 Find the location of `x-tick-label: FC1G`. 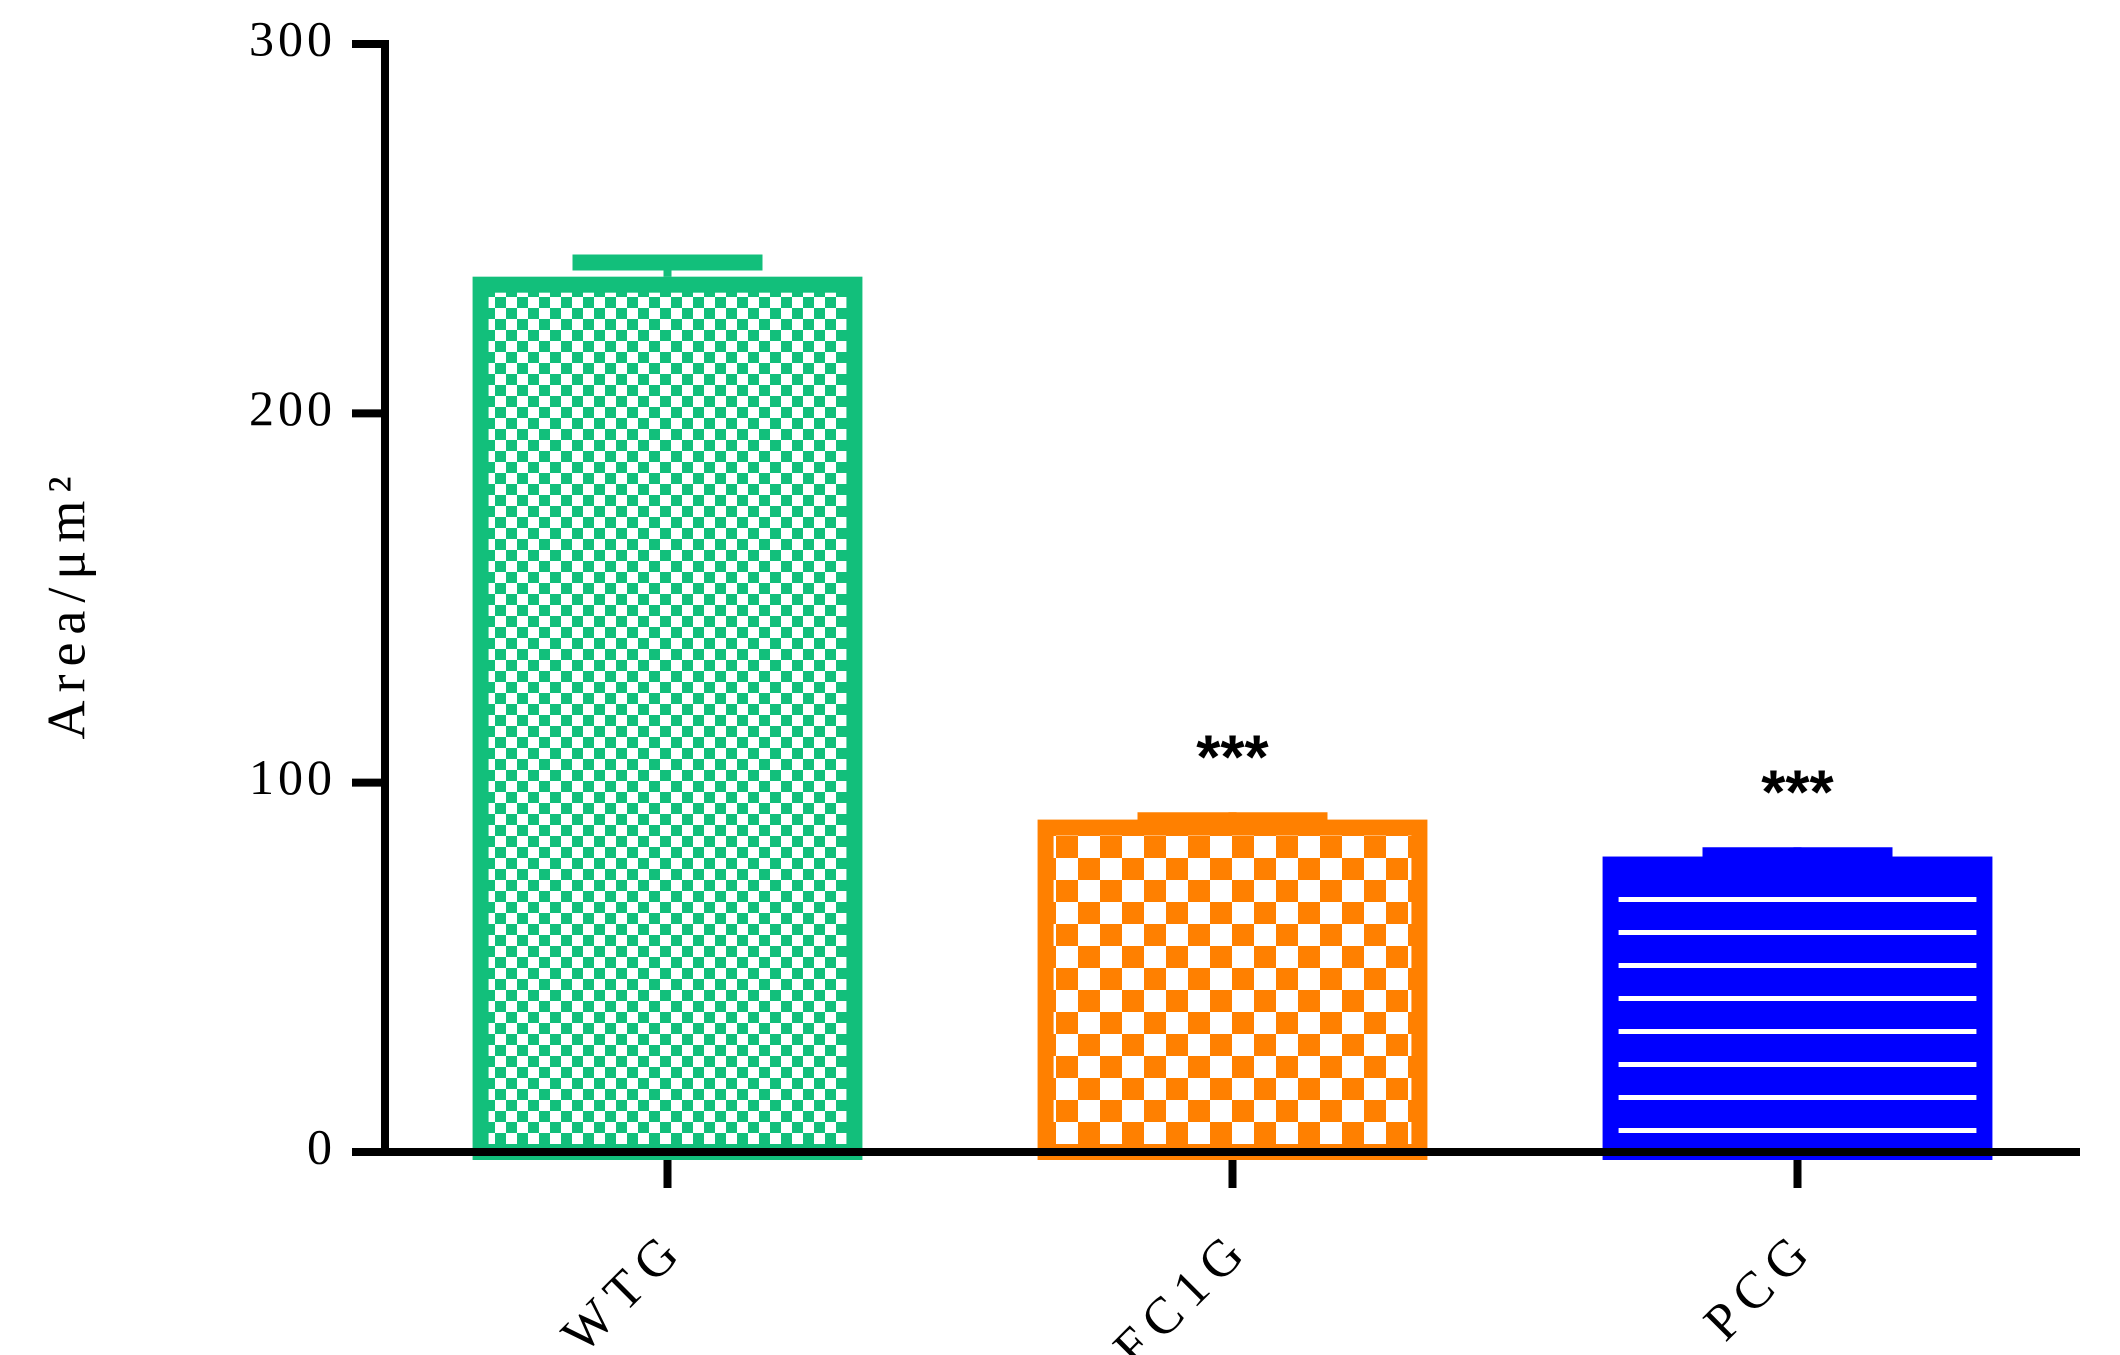

x-tick-label: FC1G is located at coordinates (1182, 1287).